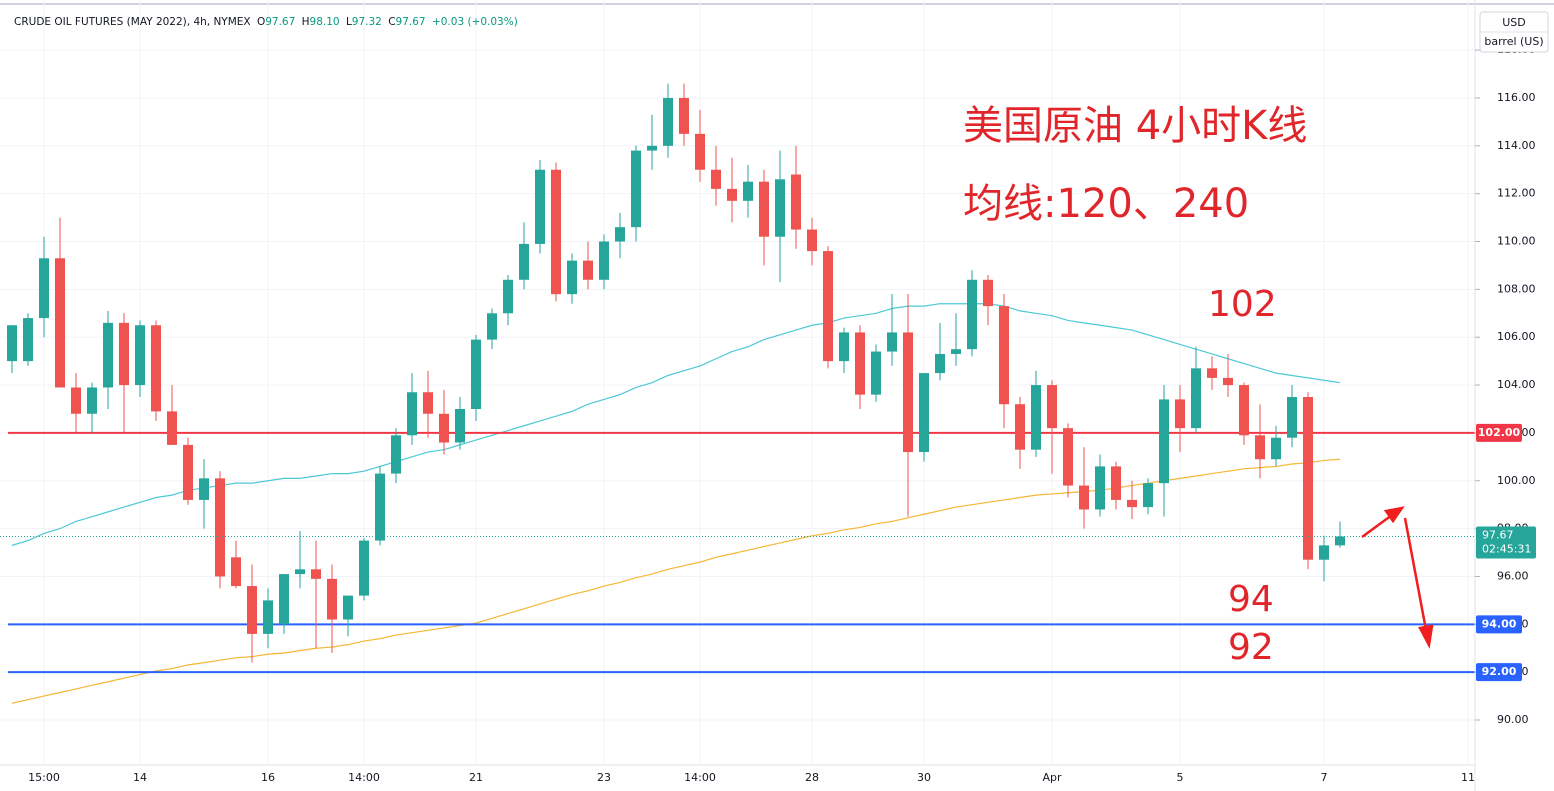 This screenshot has width=1554, height=791. I want to click on currency: USD, so click(1514, 22).